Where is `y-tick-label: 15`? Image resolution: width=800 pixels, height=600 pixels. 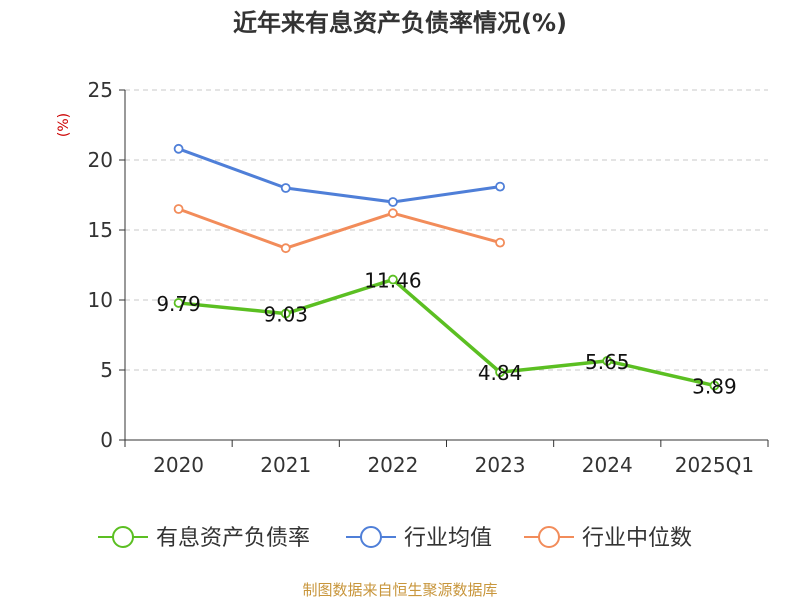
y-tick-label: 15 is located at coordinates (100, 230).